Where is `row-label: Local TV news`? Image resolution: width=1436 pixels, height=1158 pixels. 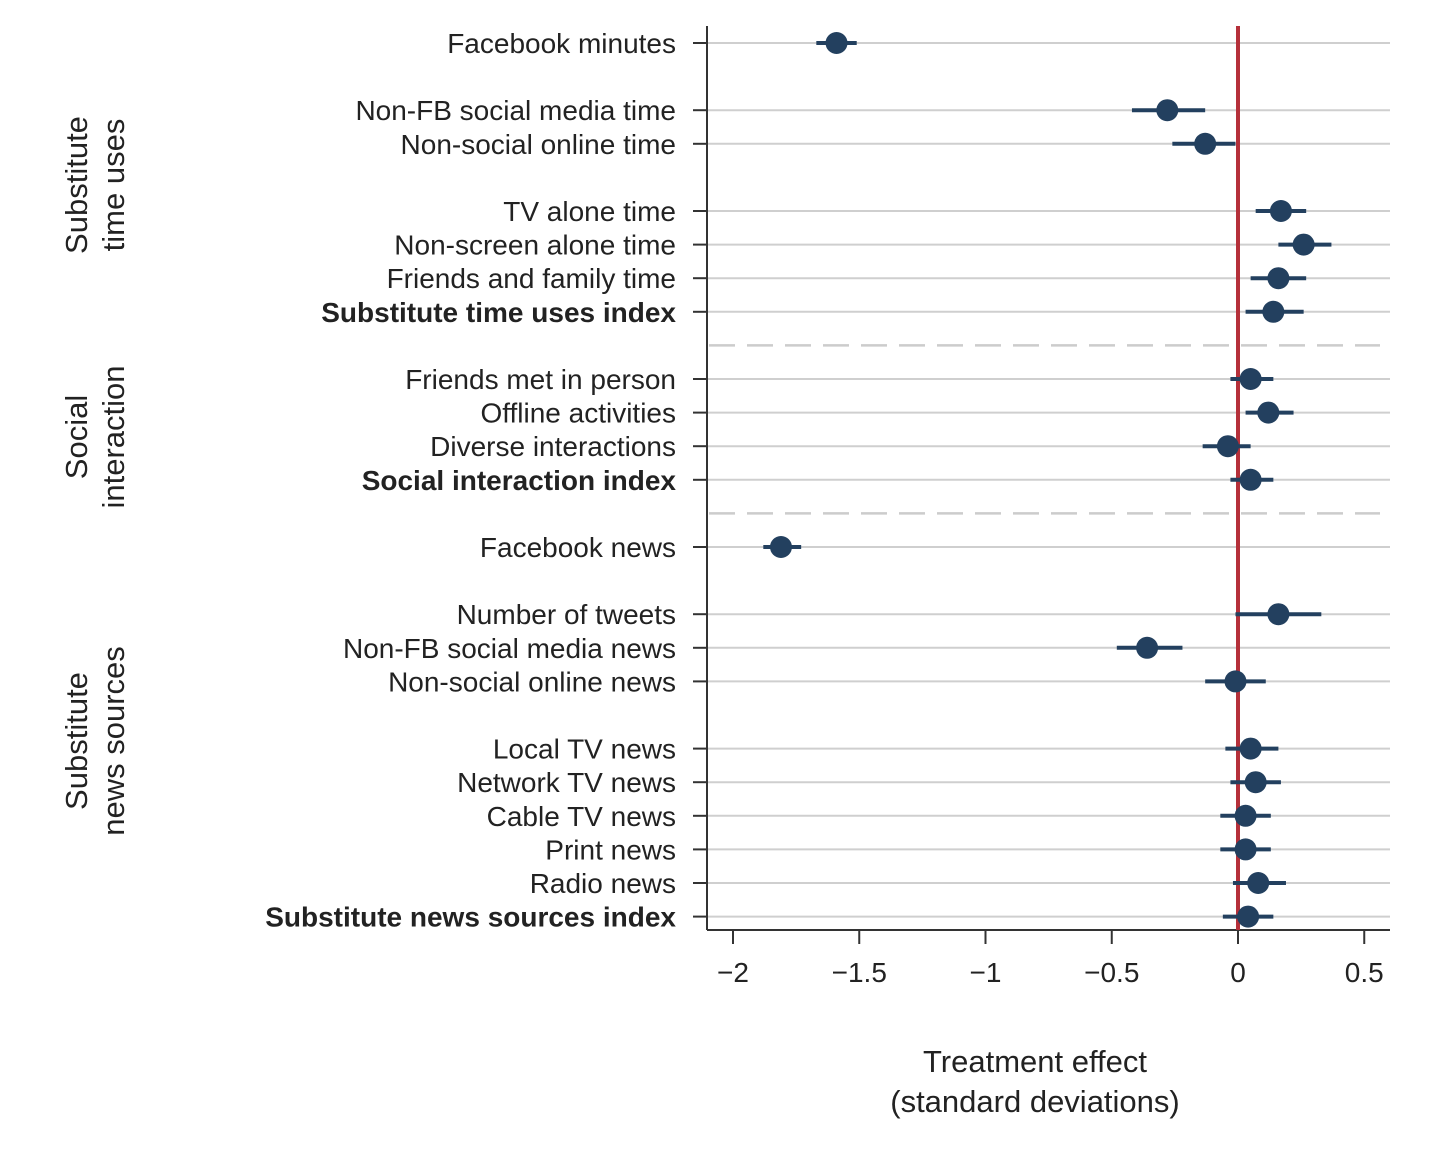
row-label: Local TV news is located at coordinates (584, 749).